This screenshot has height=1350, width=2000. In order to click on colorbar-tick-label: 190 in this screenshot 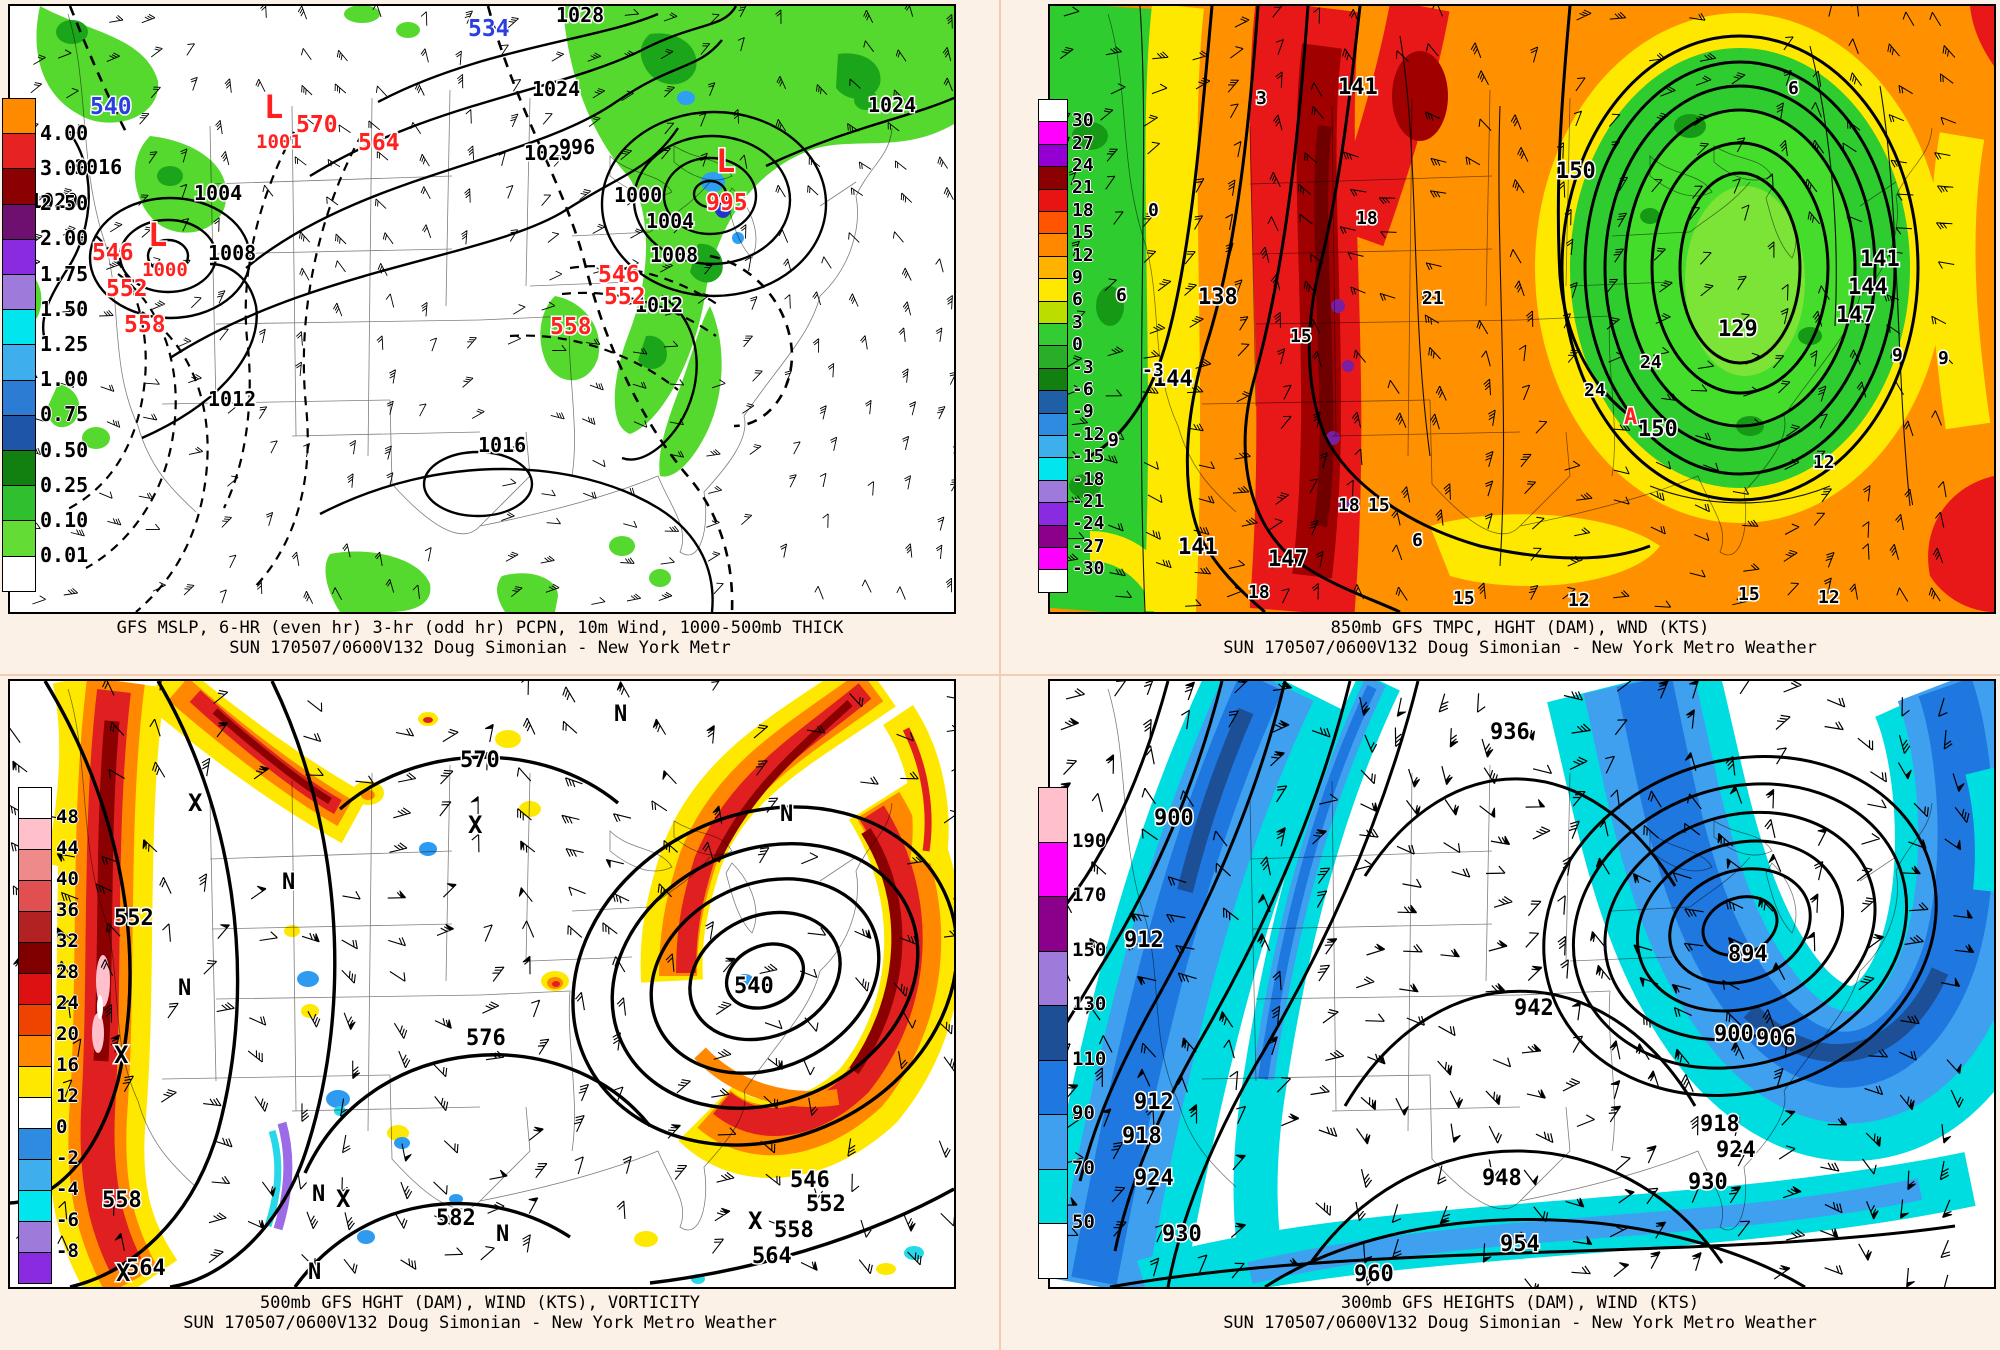, I will do `click(1089, 840)`.